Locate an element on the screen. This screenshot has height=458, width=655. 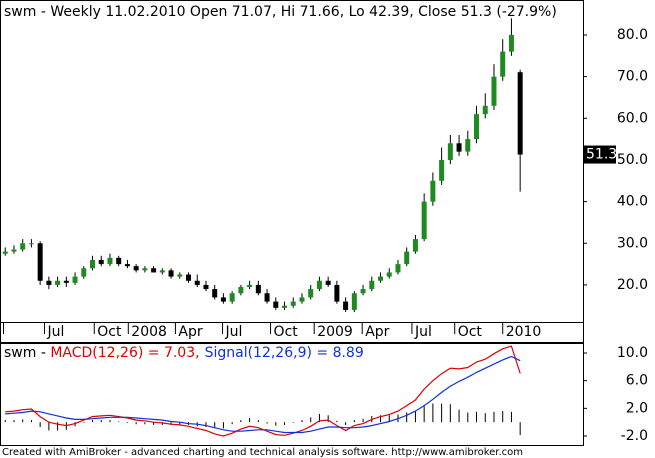
date-strip is located at coordinates (292, 332).